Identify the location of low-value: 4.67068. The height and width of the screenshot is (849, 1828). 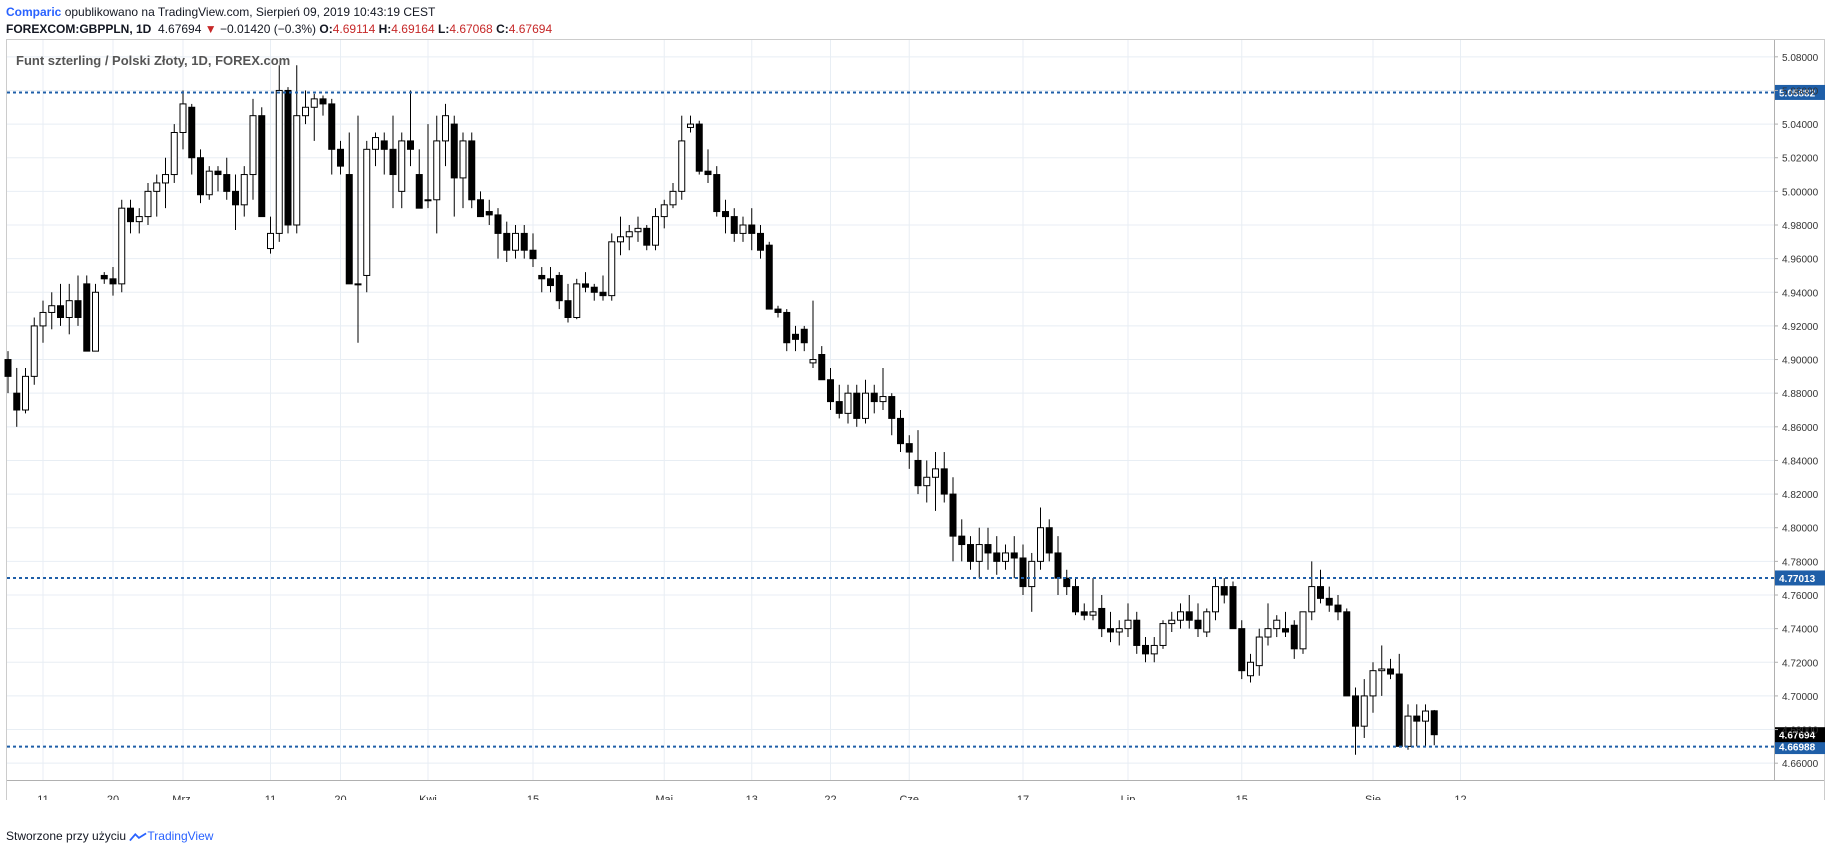
(471, 29).